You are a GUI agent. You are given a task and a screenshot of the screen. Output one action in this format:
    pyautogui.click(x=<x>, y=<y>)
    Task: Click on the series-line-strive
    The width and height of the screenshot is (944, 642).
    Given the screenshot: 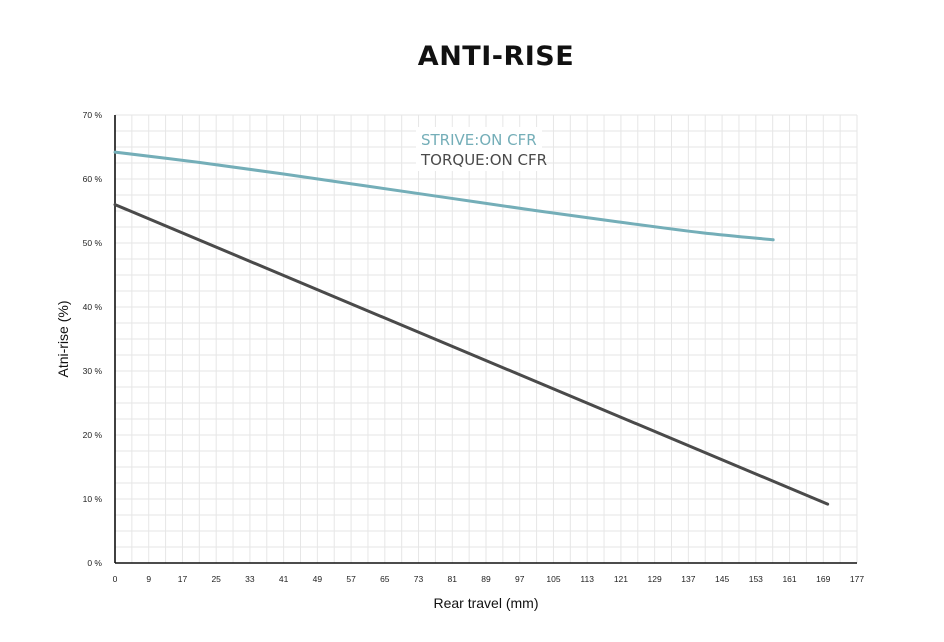 What is the action you would take?
    pyautogui.click(x=444, y=196)
    